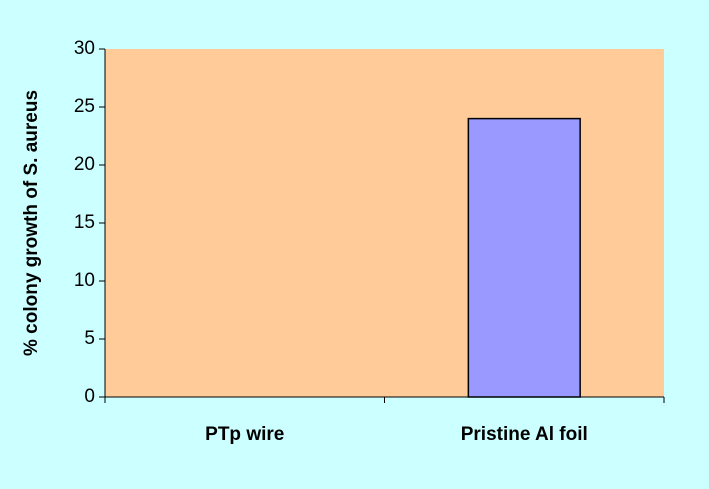 The width and height of the screenshot is (709, 489). Describe the element at coordinates (244, 434) in the screenshot. I see `x-tick-label: PTp wire` at that location.